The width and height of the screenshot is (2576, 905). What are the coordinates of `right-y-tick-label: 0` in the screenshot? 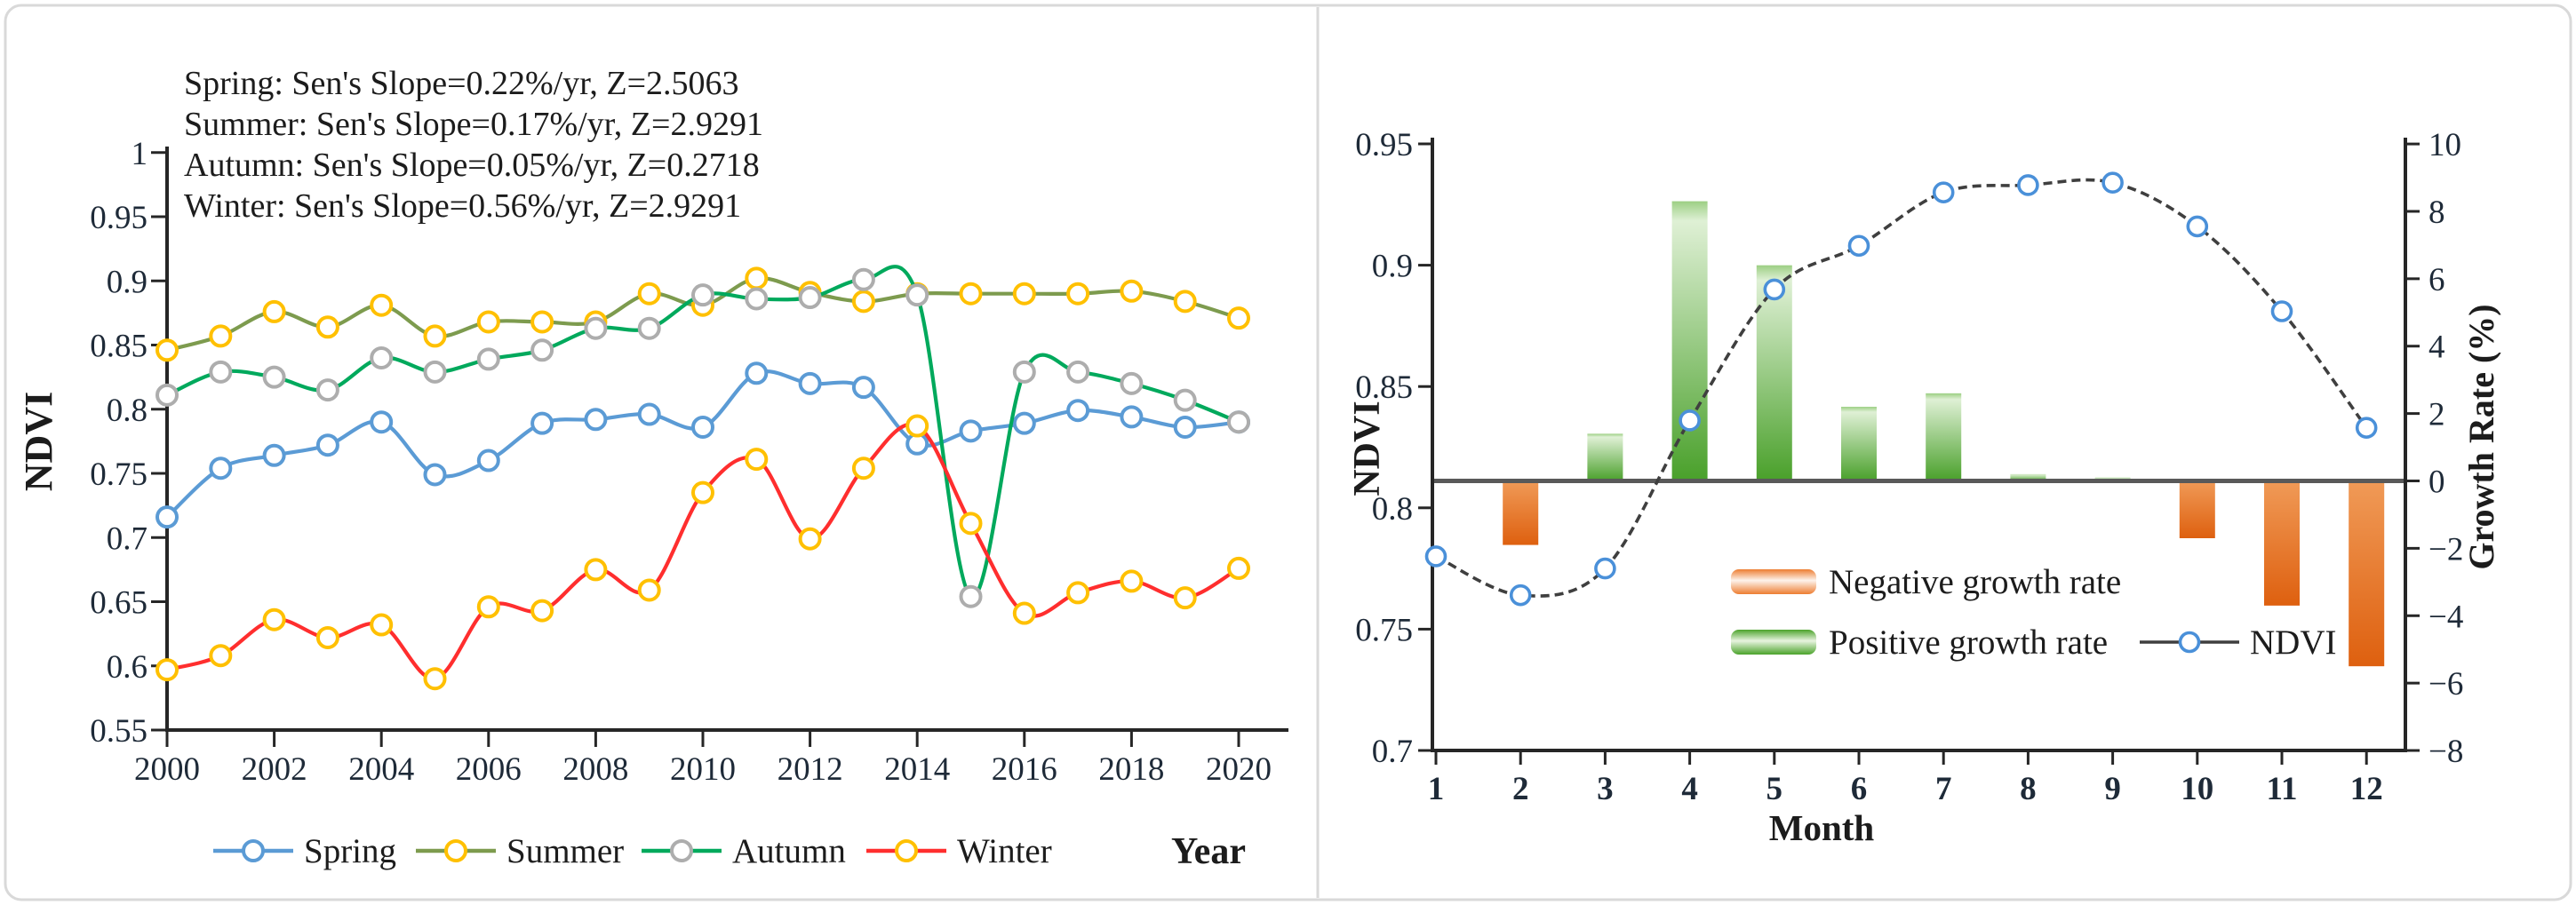 It's located at (2437, 482).